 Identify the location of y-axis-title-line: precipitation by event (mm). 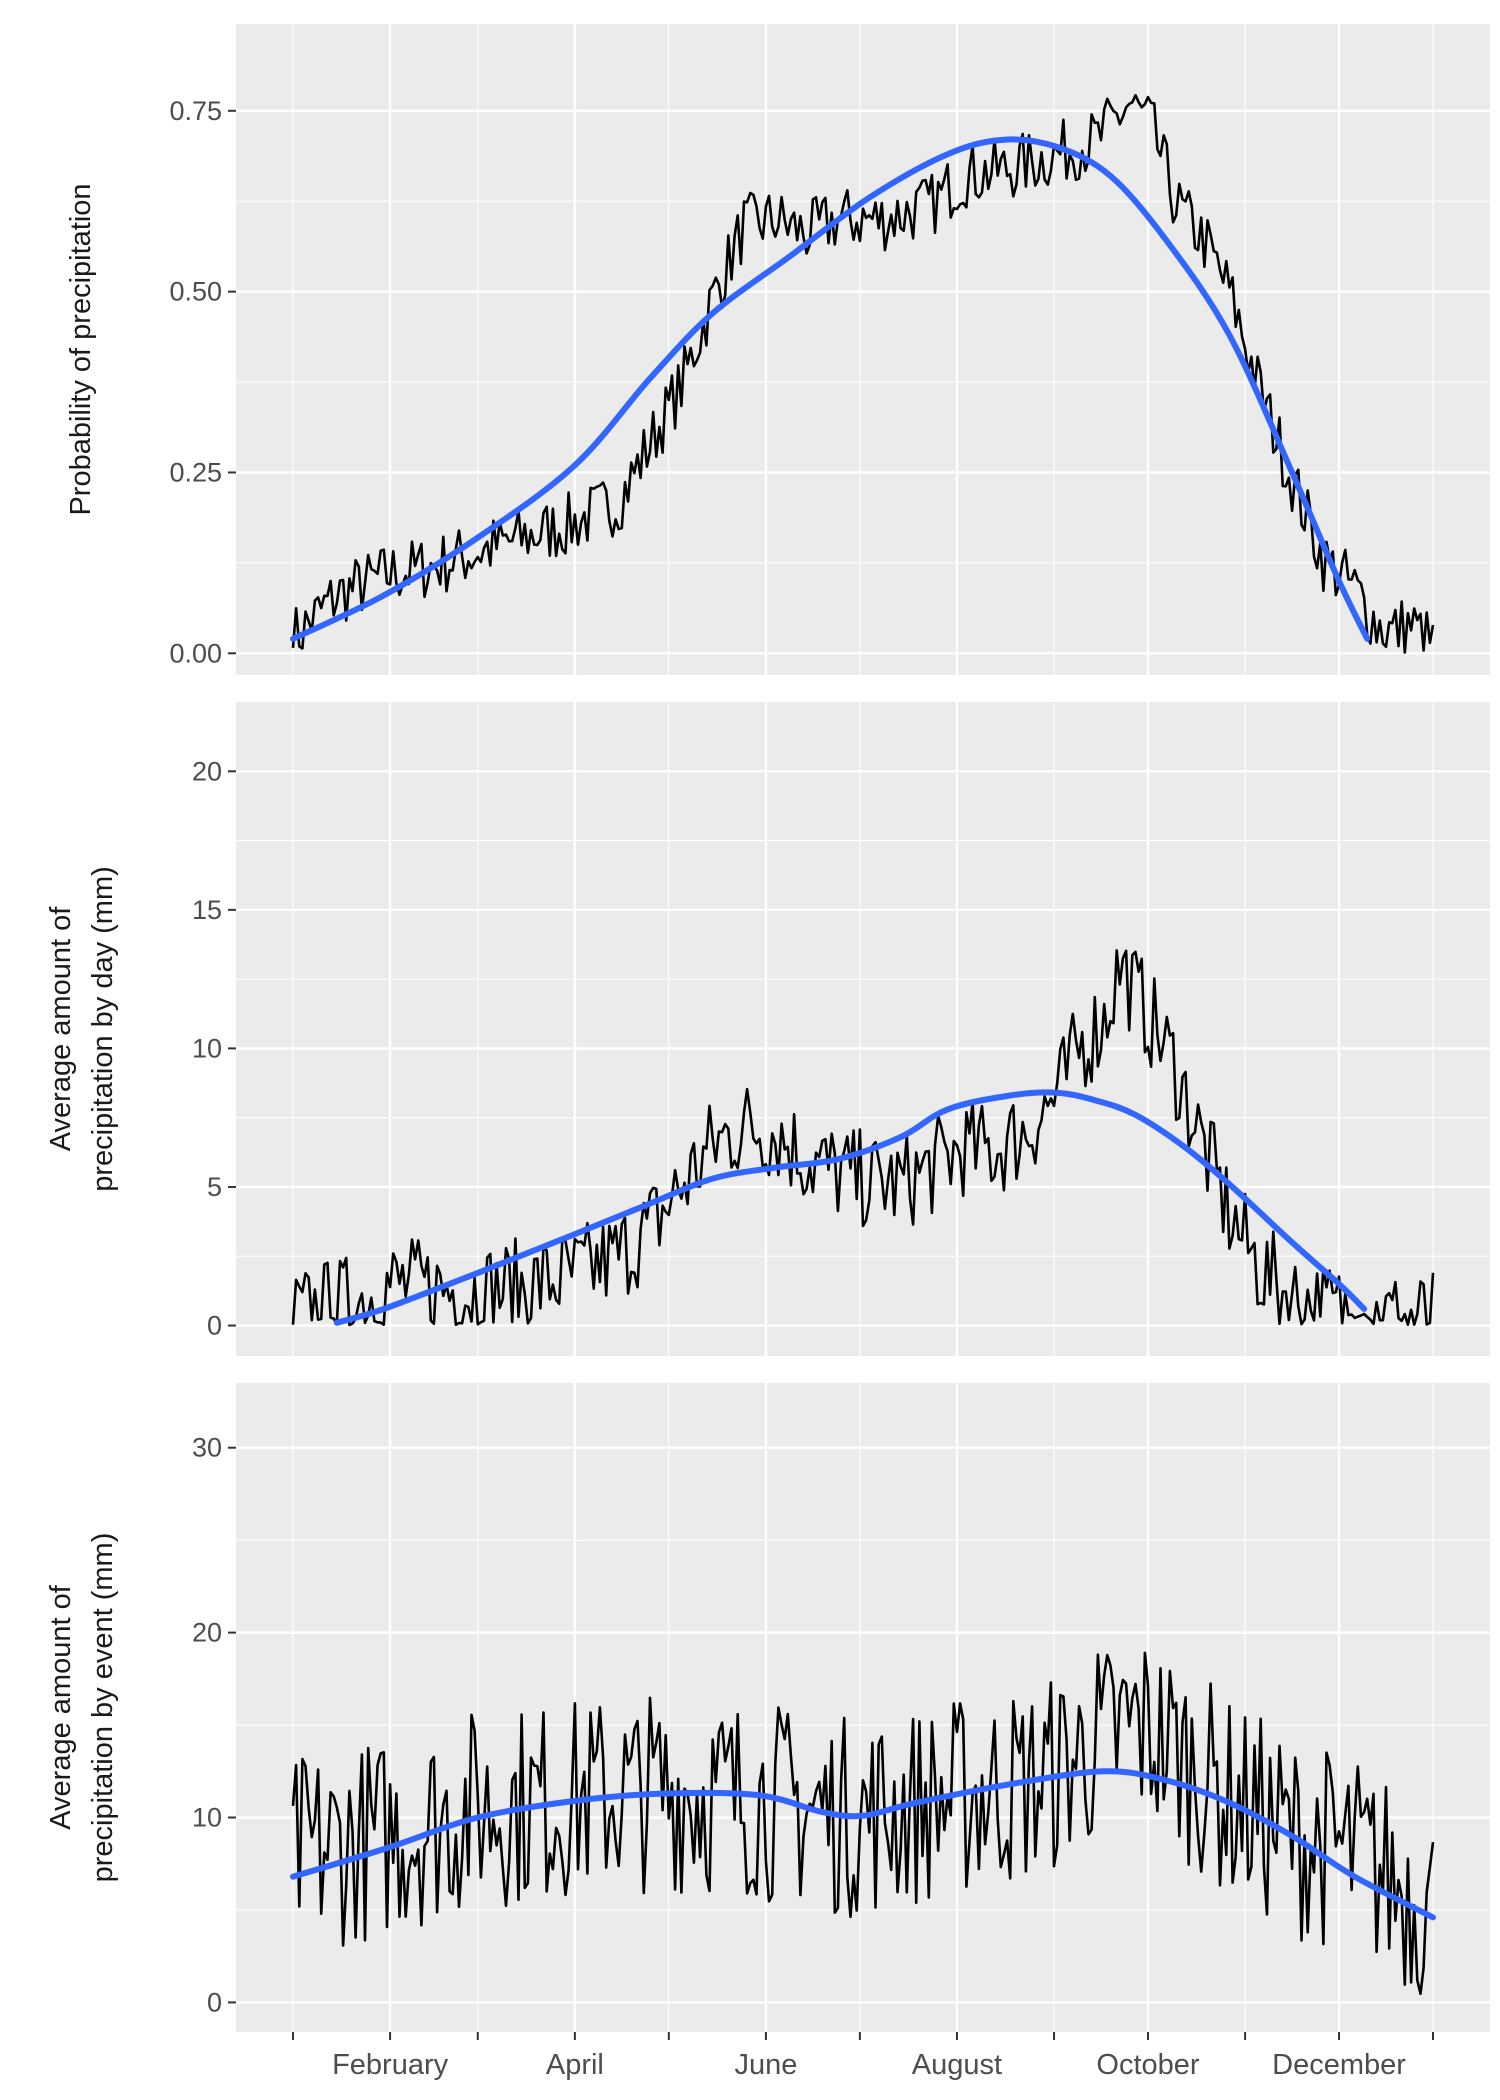
(103, 1708).